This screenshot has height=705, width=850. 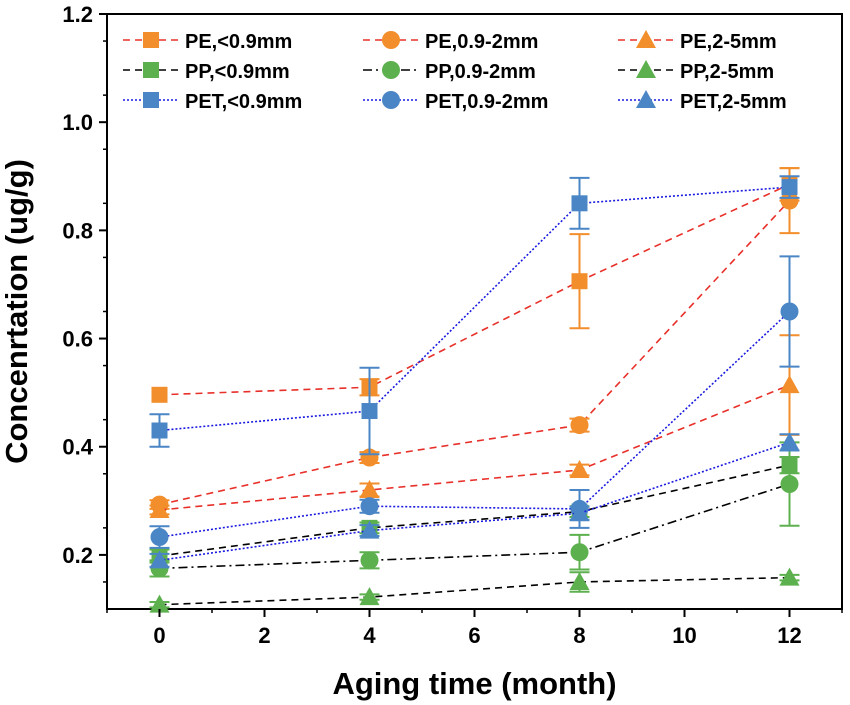 What do you see at coordinates (77, 122) in the screenshot?
I see `y-tick-label: 1.0` at bounding box center [77, 122].